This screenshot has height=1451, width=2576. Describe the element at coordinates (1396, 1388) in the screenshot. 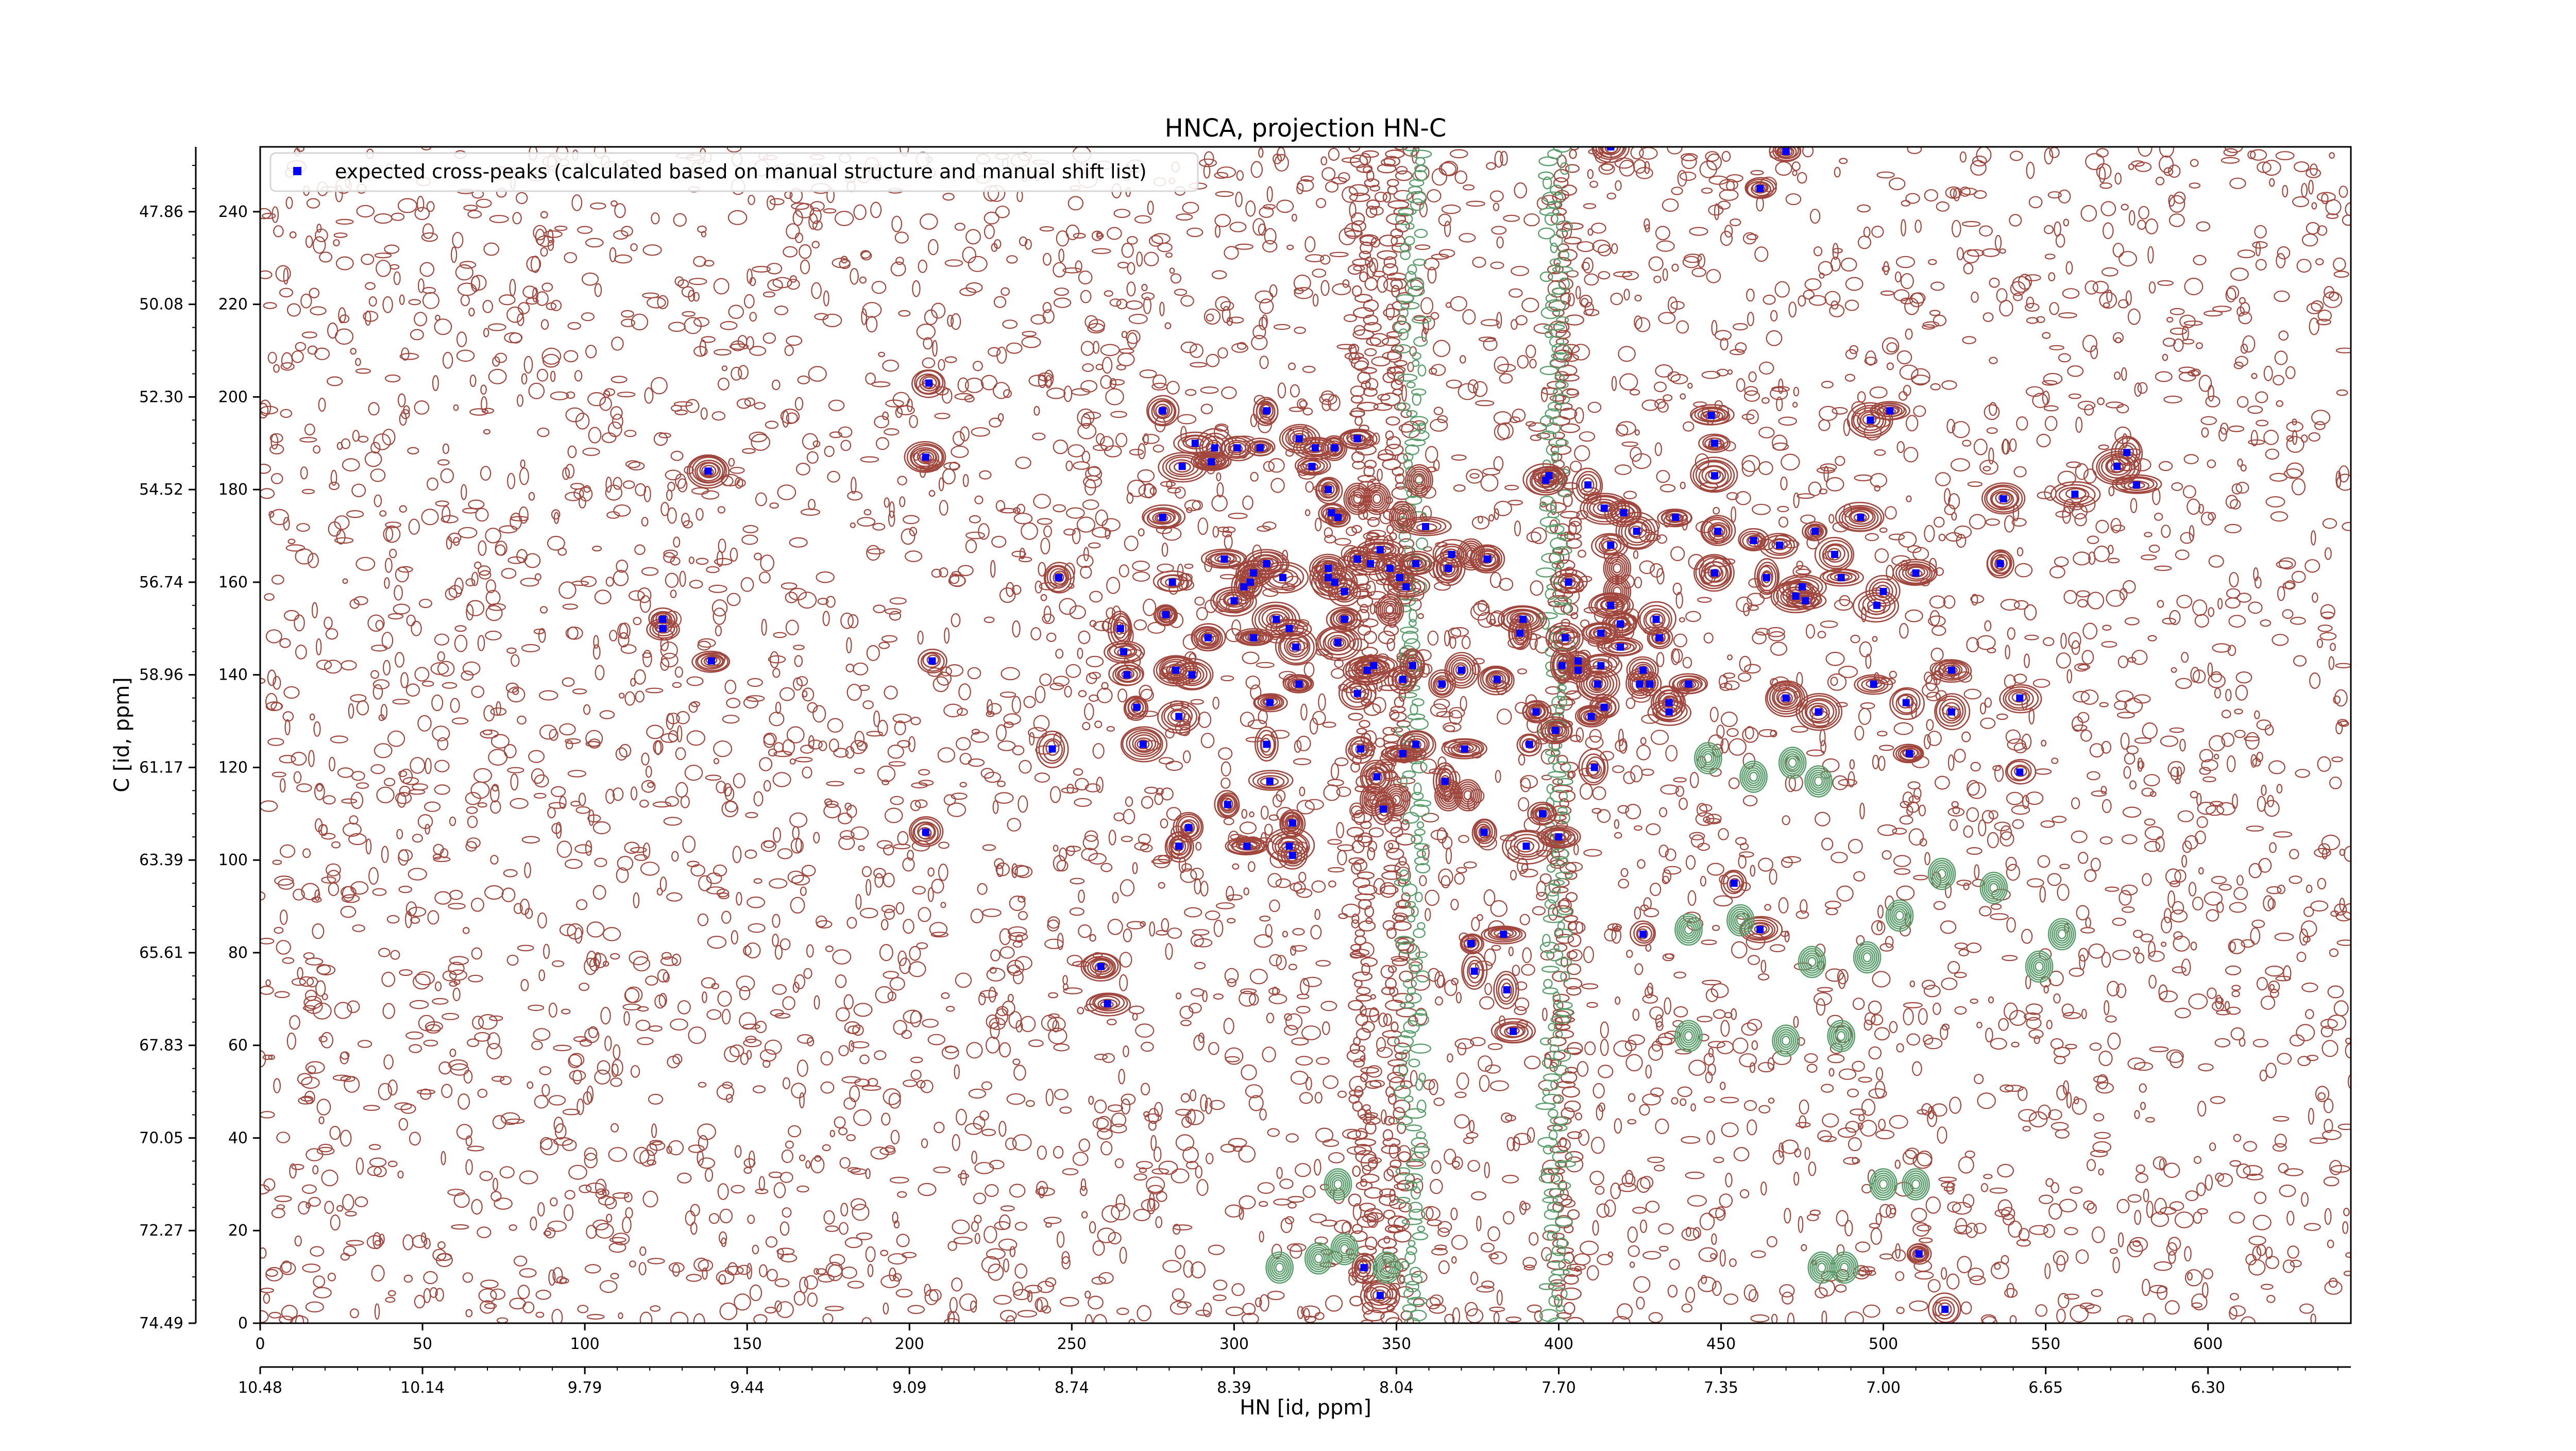

I see `x-ppm-tick-label: 8.04` at that location.